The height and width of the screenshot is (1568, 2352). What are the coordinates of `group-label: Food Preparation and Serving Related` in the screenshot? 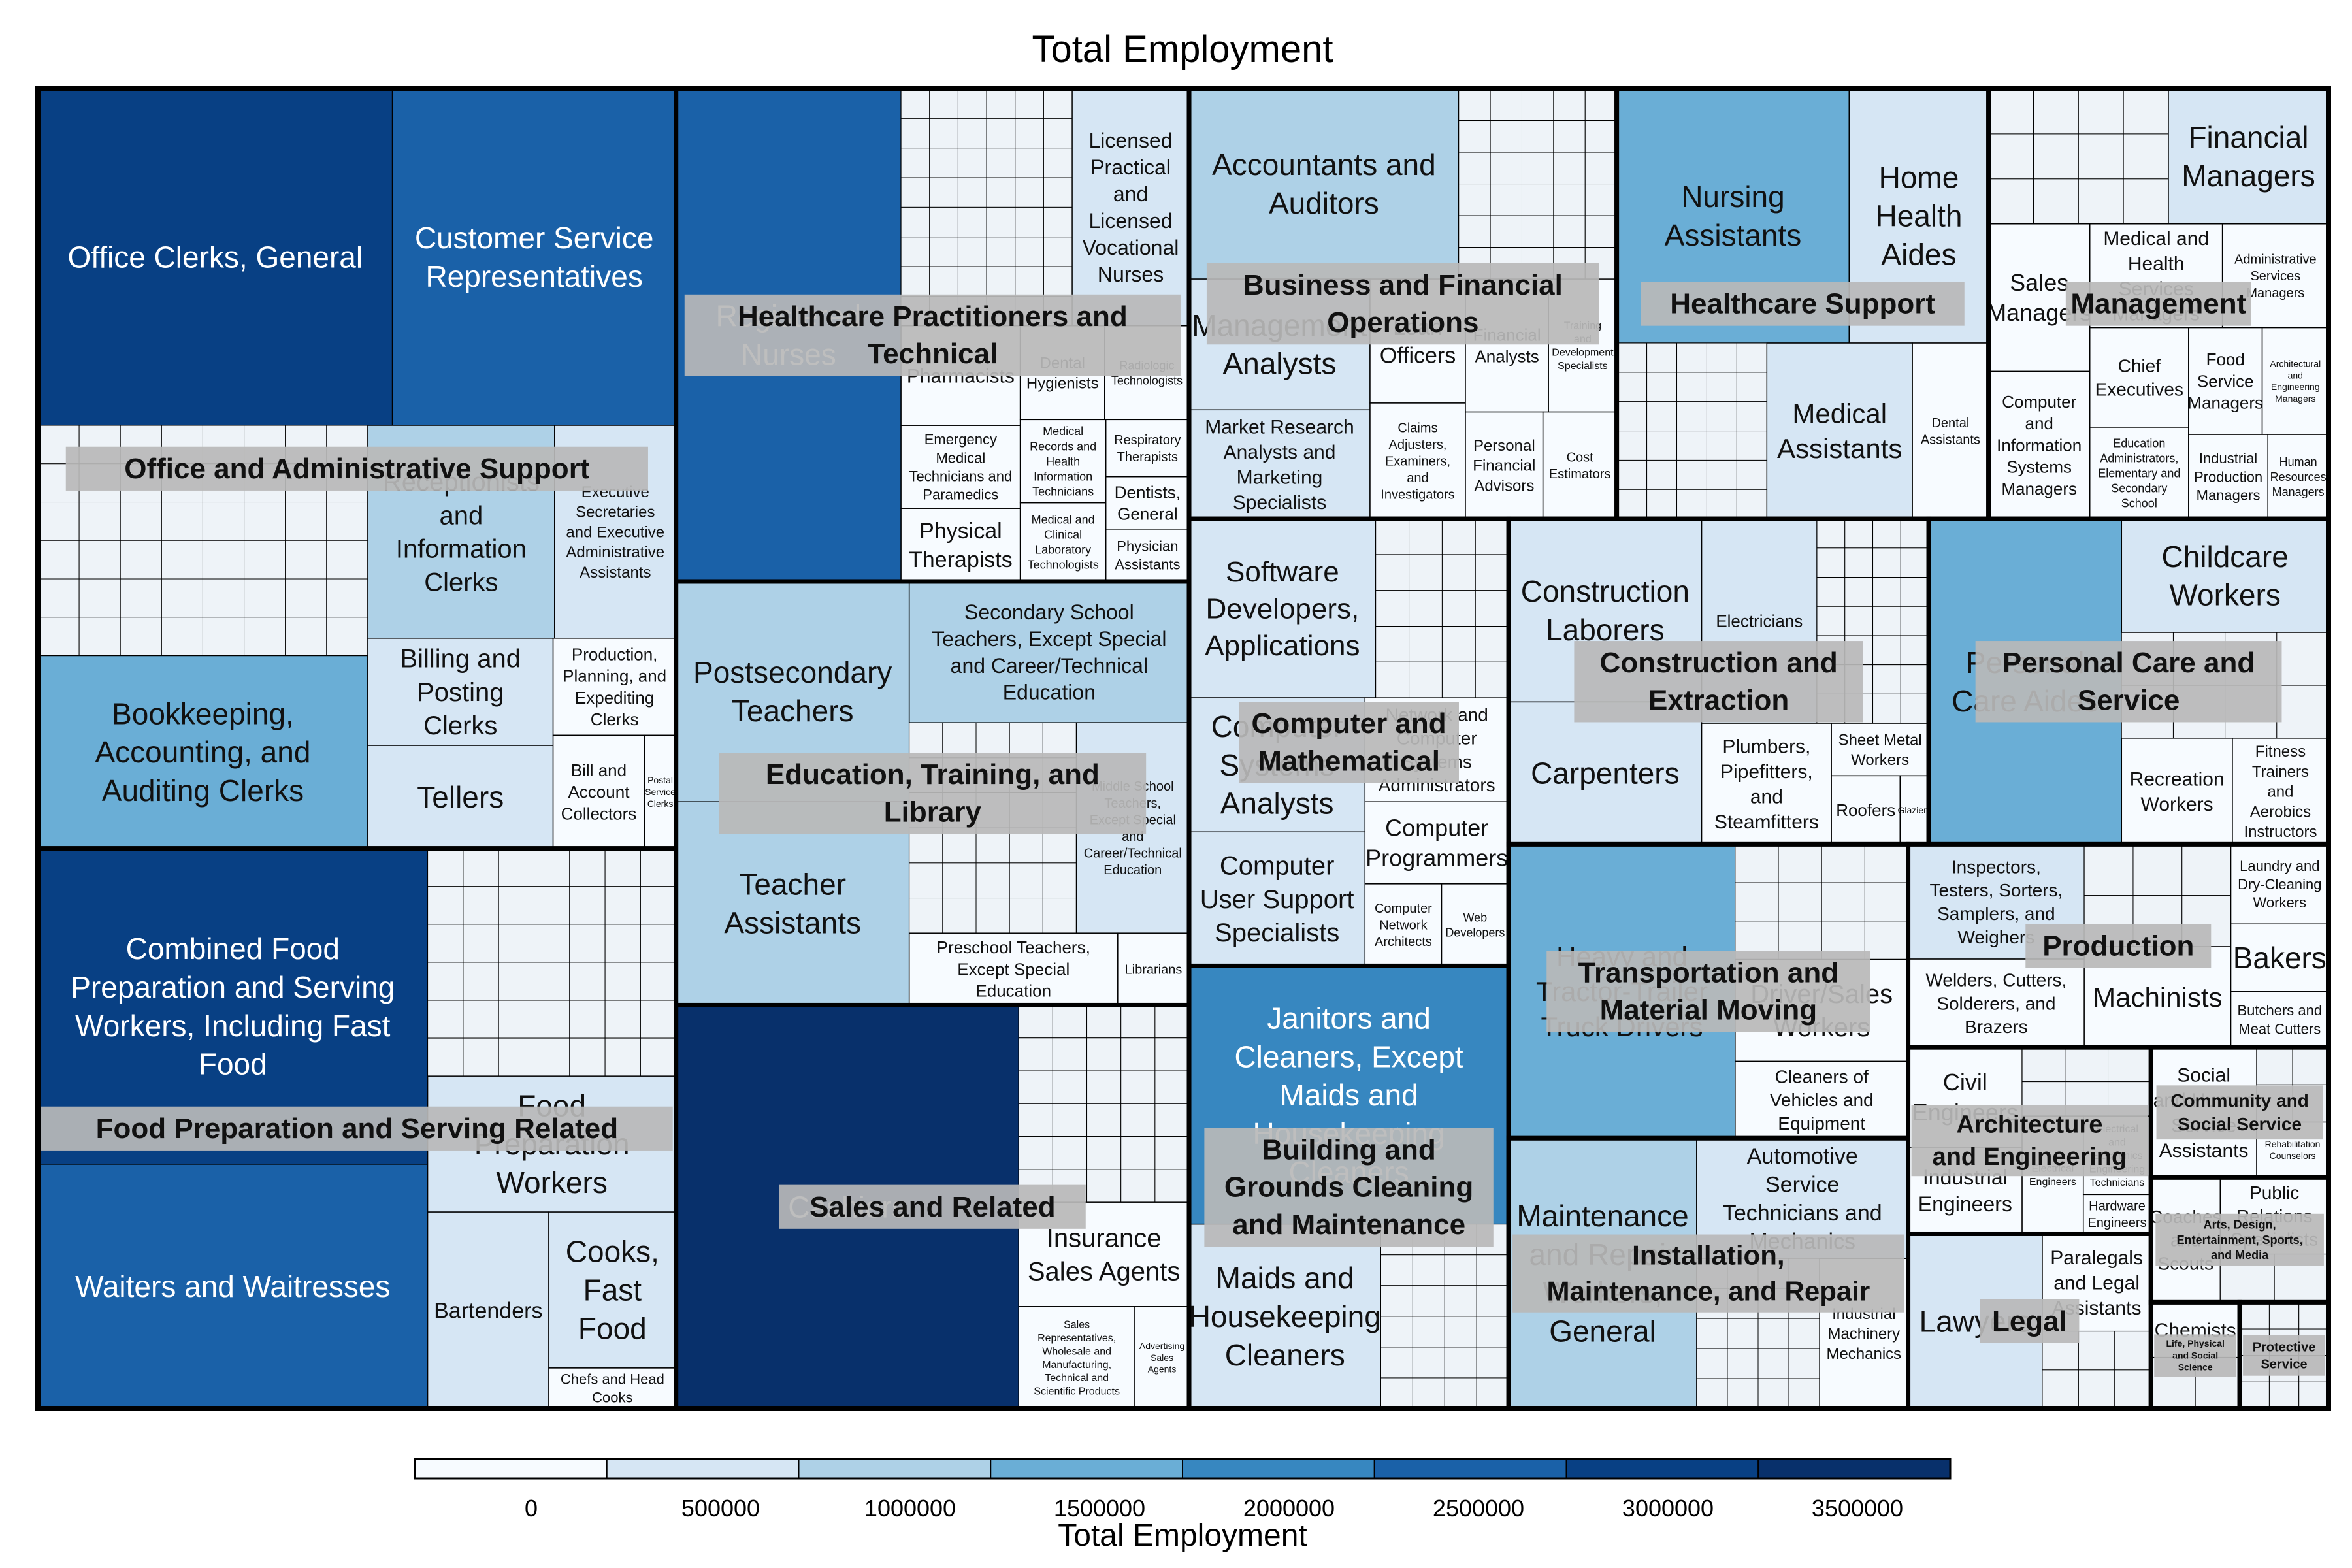 It's located at (357, 1129).